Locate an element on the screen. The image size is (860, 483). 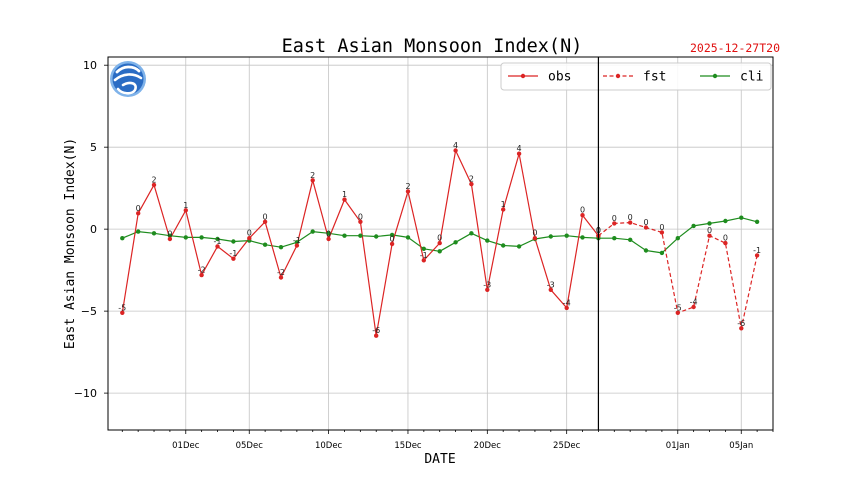
cma-logo-icon is located at coordinates (128, 79).